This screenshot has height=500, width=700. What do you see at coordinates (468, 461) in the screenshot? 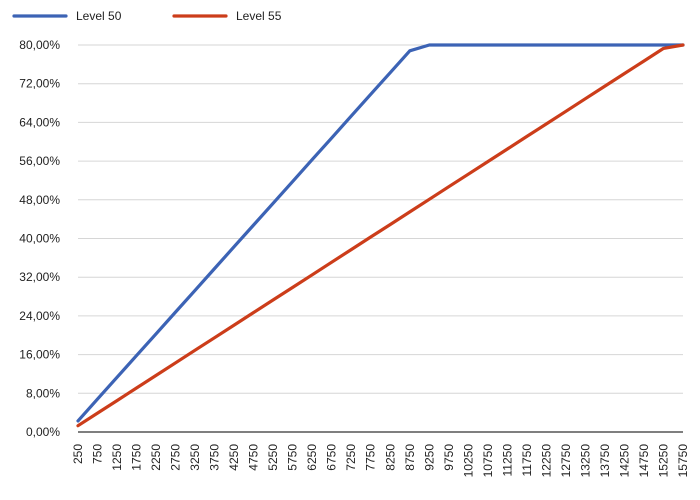
I see `x-tick-label: 10250` at bounding box center [468, 461].